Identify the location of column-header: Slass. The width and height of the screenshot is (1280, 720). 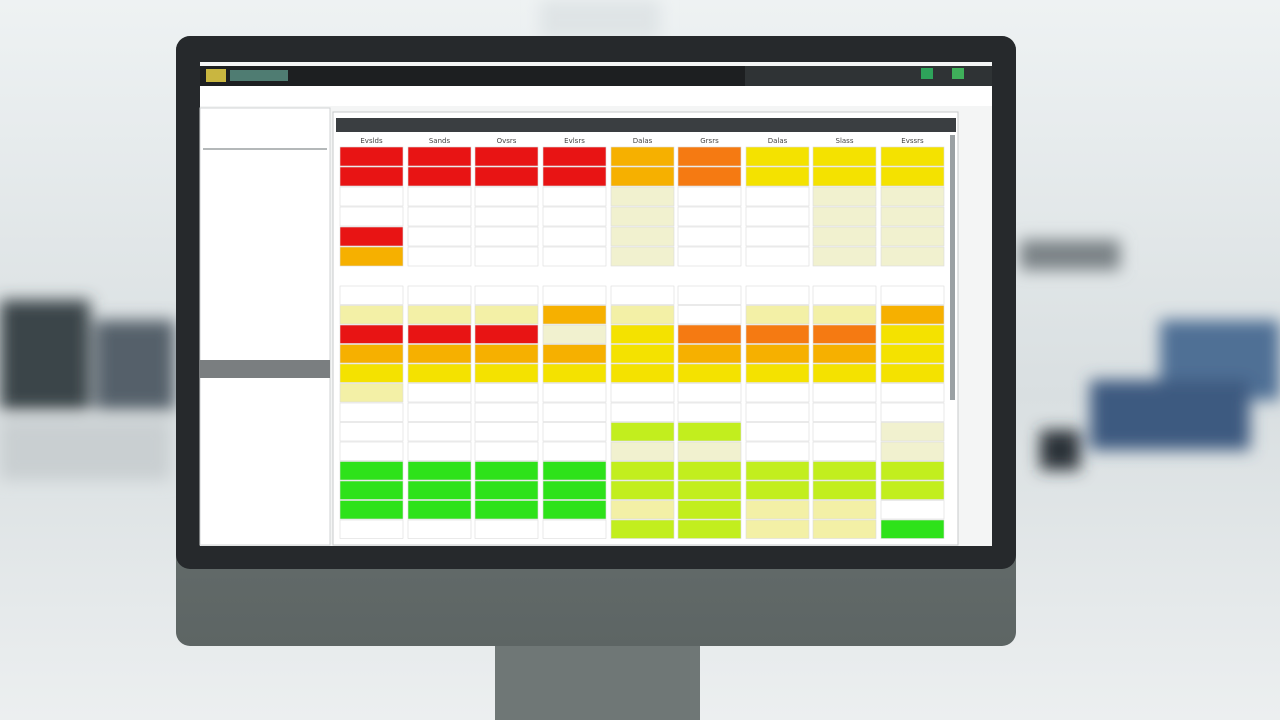
(845, 141).